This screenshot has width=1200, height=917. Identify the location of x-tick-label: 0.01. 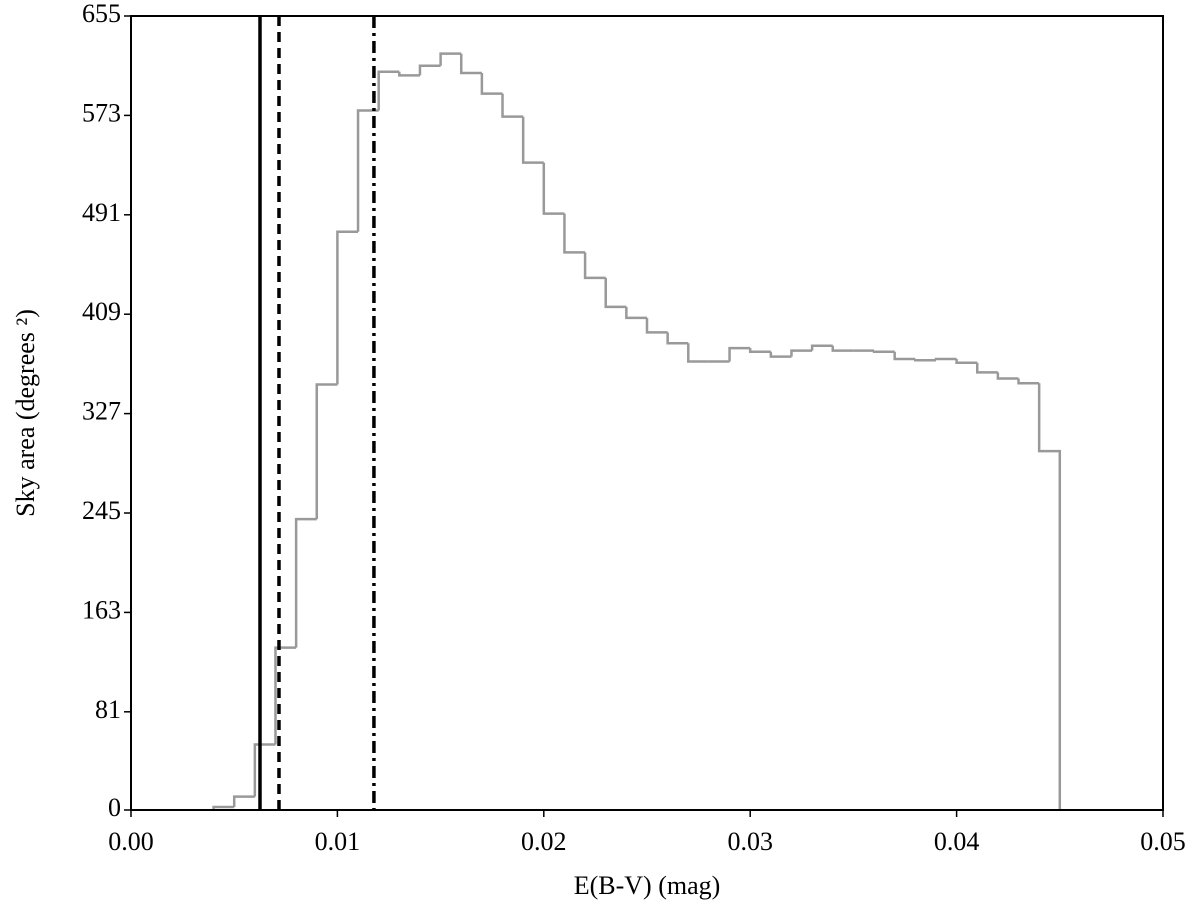
(338, 841).